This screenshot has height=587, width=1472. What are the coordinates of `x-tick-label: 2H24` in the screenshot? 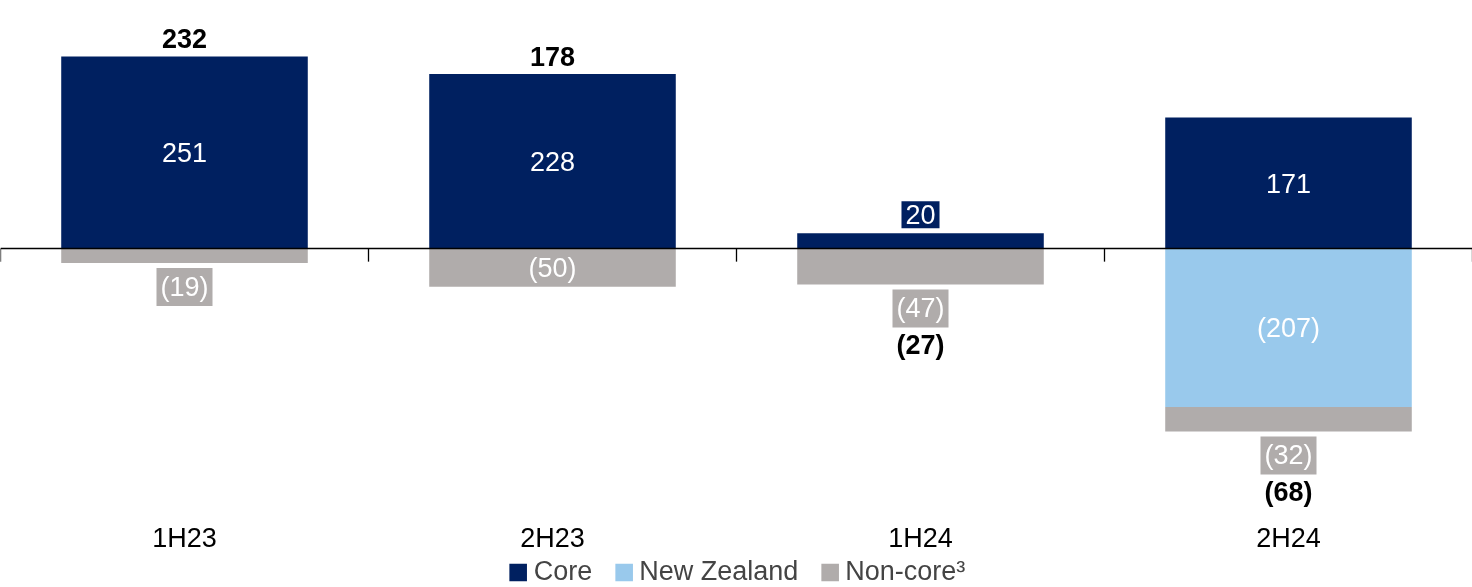 It's located at (1288, 538).